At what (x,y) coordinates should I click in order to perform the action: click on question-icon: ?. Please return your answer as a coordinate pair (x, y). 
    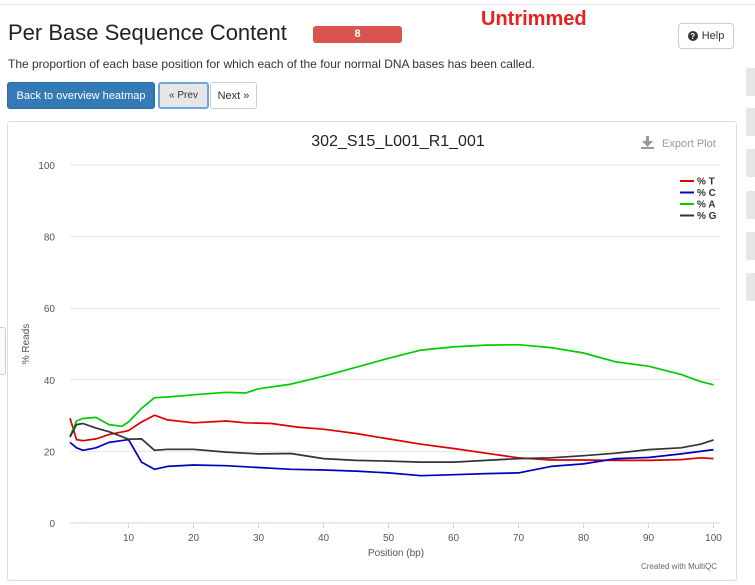
    Looking at the image, I should click on (692, 36).